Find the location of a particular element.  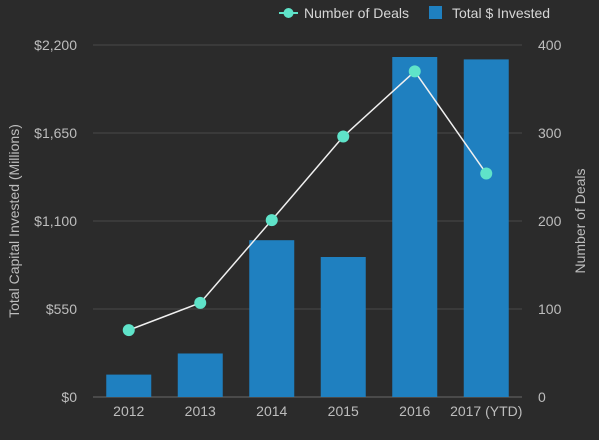

legend-marker-square is located at coordinates (435, 12).